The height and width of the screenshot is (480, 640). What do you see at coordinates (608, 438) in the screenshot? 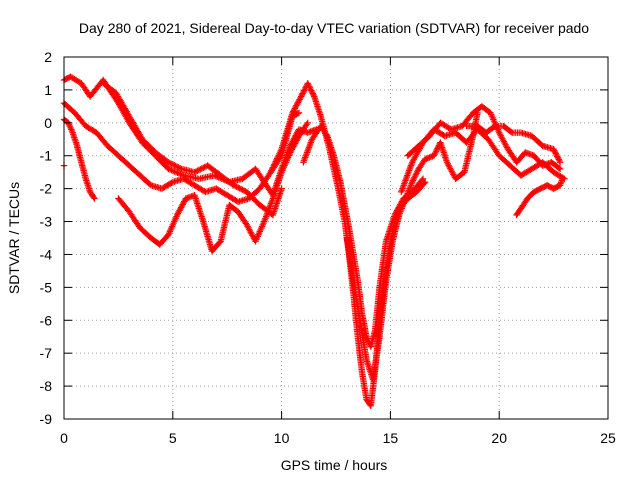
I see `x-tick-label: 25` at bounding box center [608, 438].